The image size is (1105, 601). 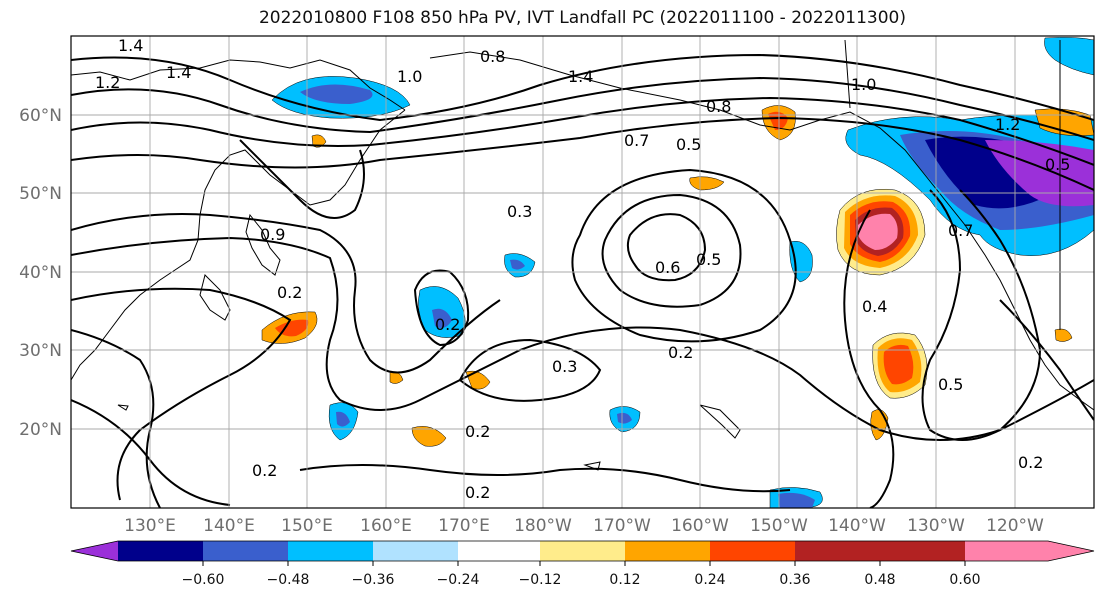 What do you see at coordinates (622, 526) in the screenshot?
I see `longitude-label: 170°W` at bounding box center [622, 526].